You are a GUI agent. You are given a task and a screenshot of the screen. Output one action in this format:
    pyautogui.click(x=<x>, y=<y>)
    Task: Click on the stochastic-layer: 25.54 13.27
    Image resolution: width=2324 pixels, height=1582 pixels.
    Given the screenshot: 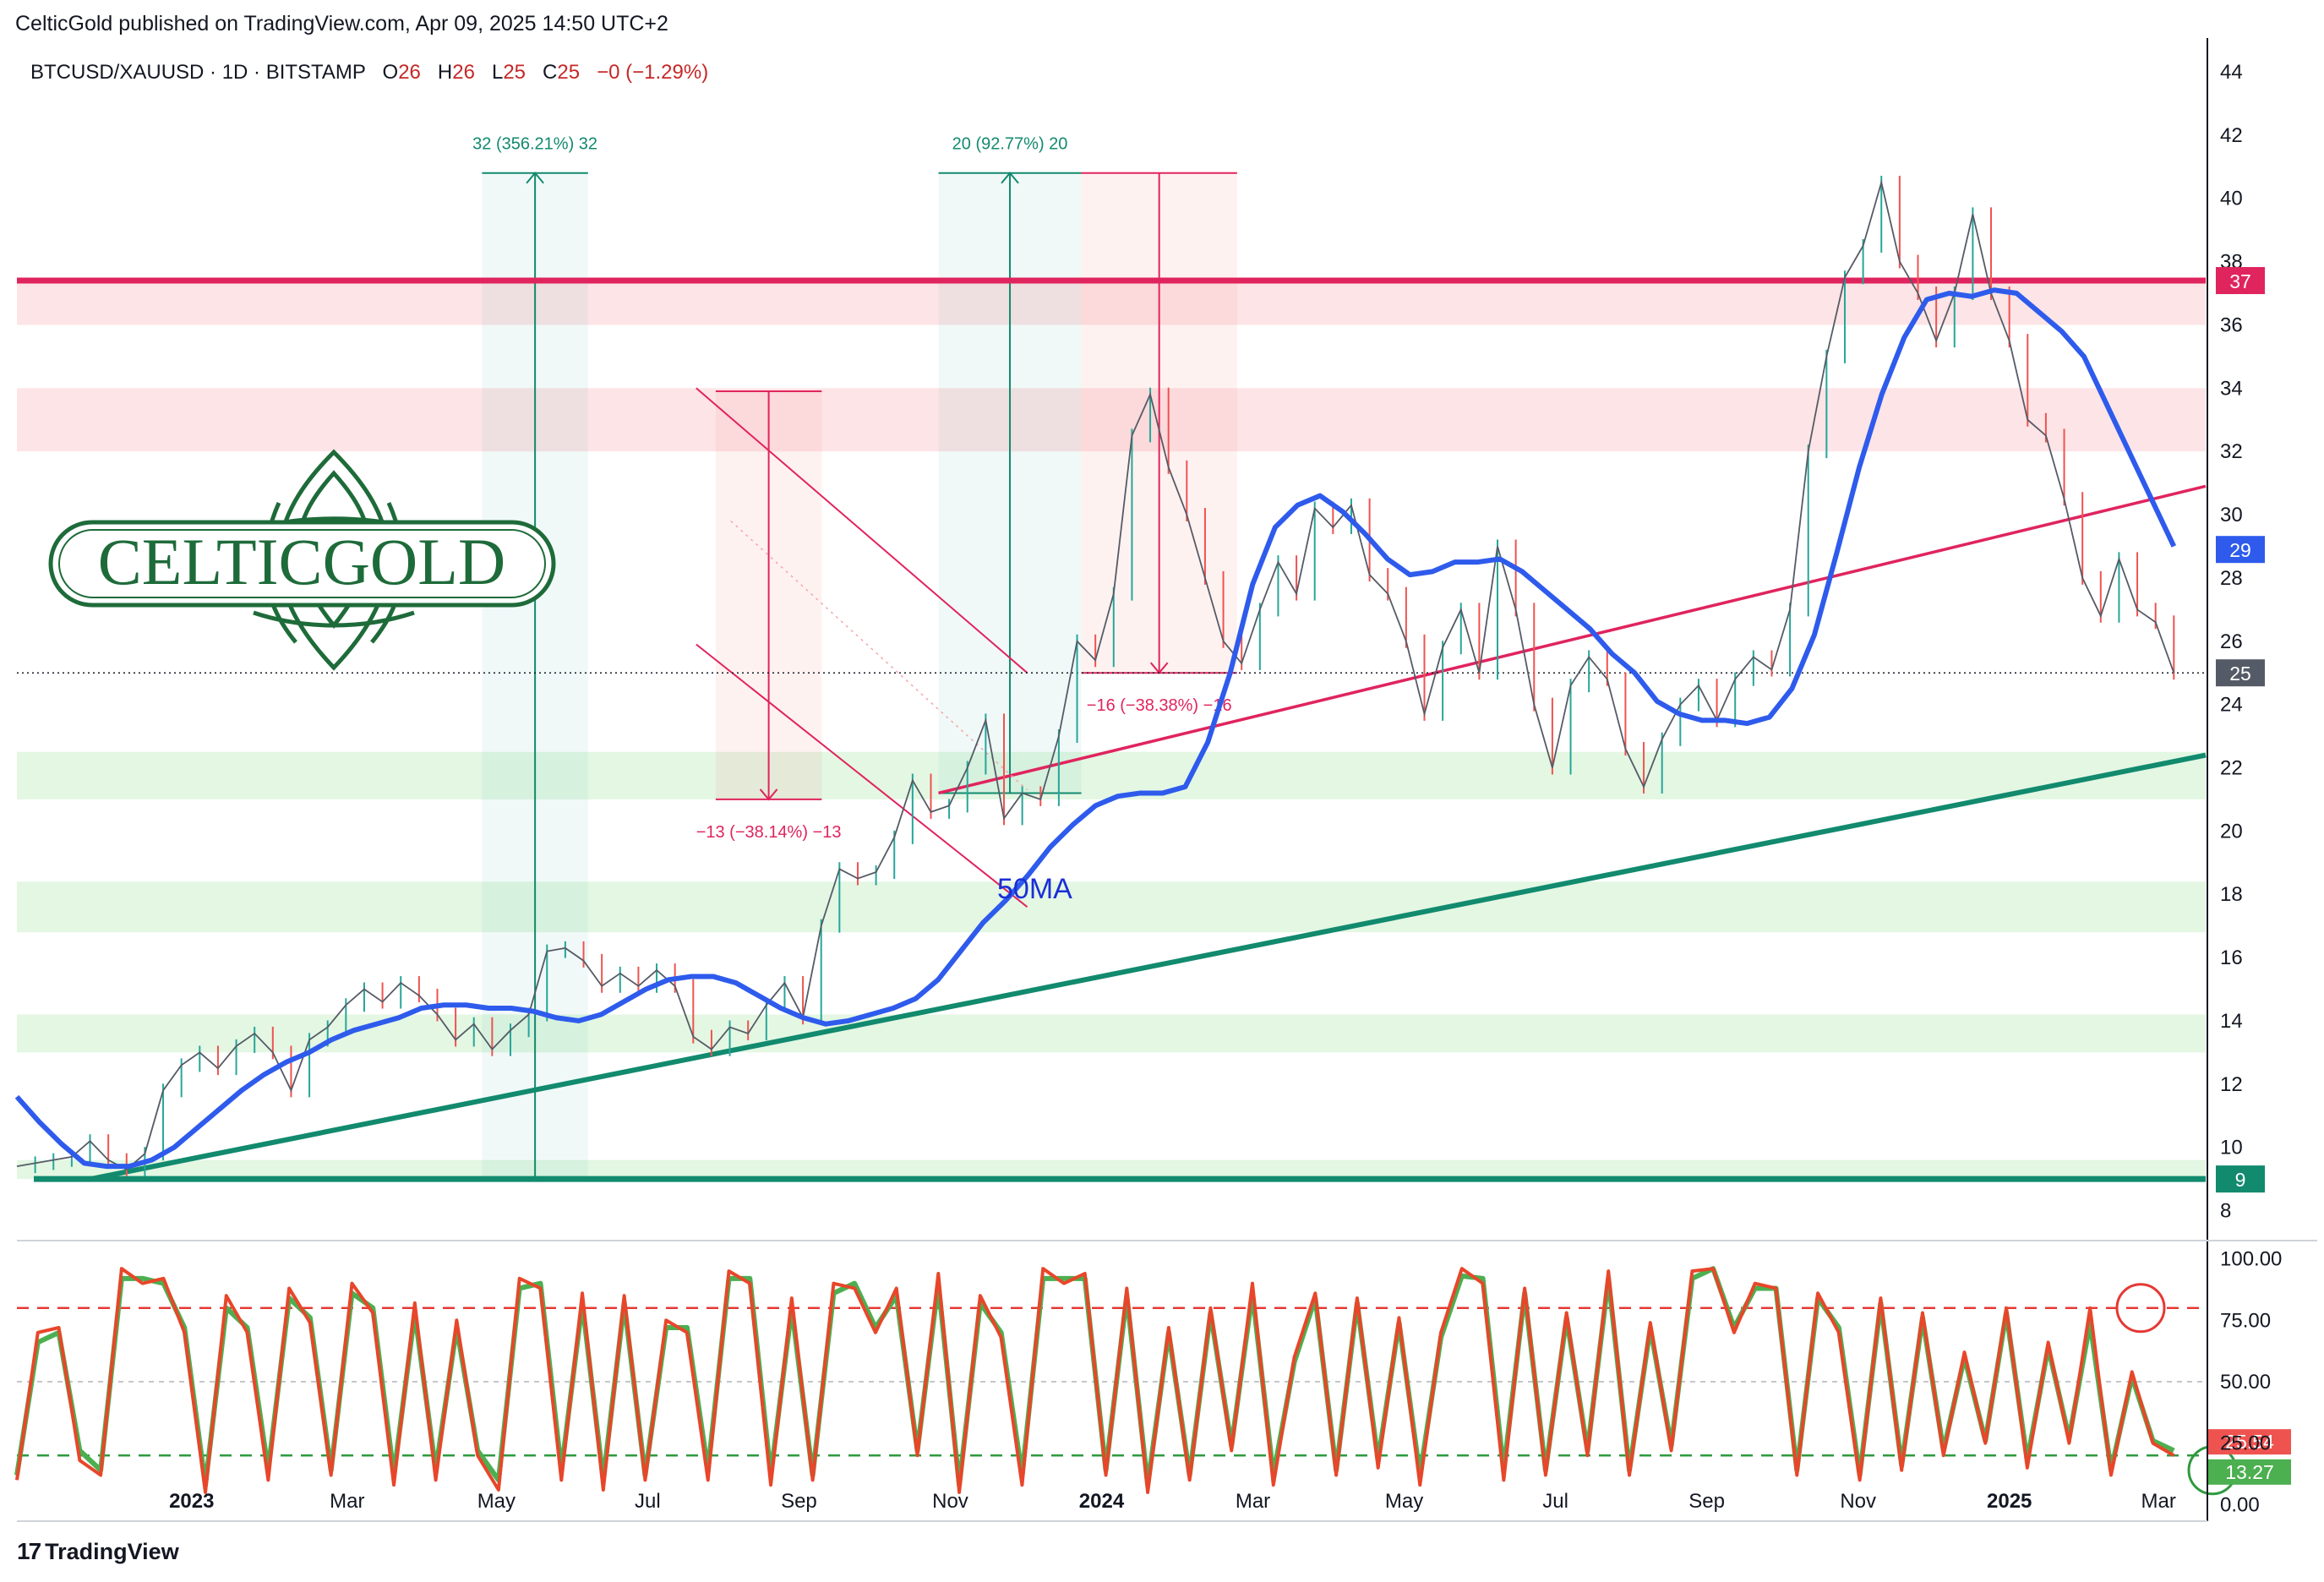 What is the action you would take?
    pyautogui.click(x=1152, y=1381)
    